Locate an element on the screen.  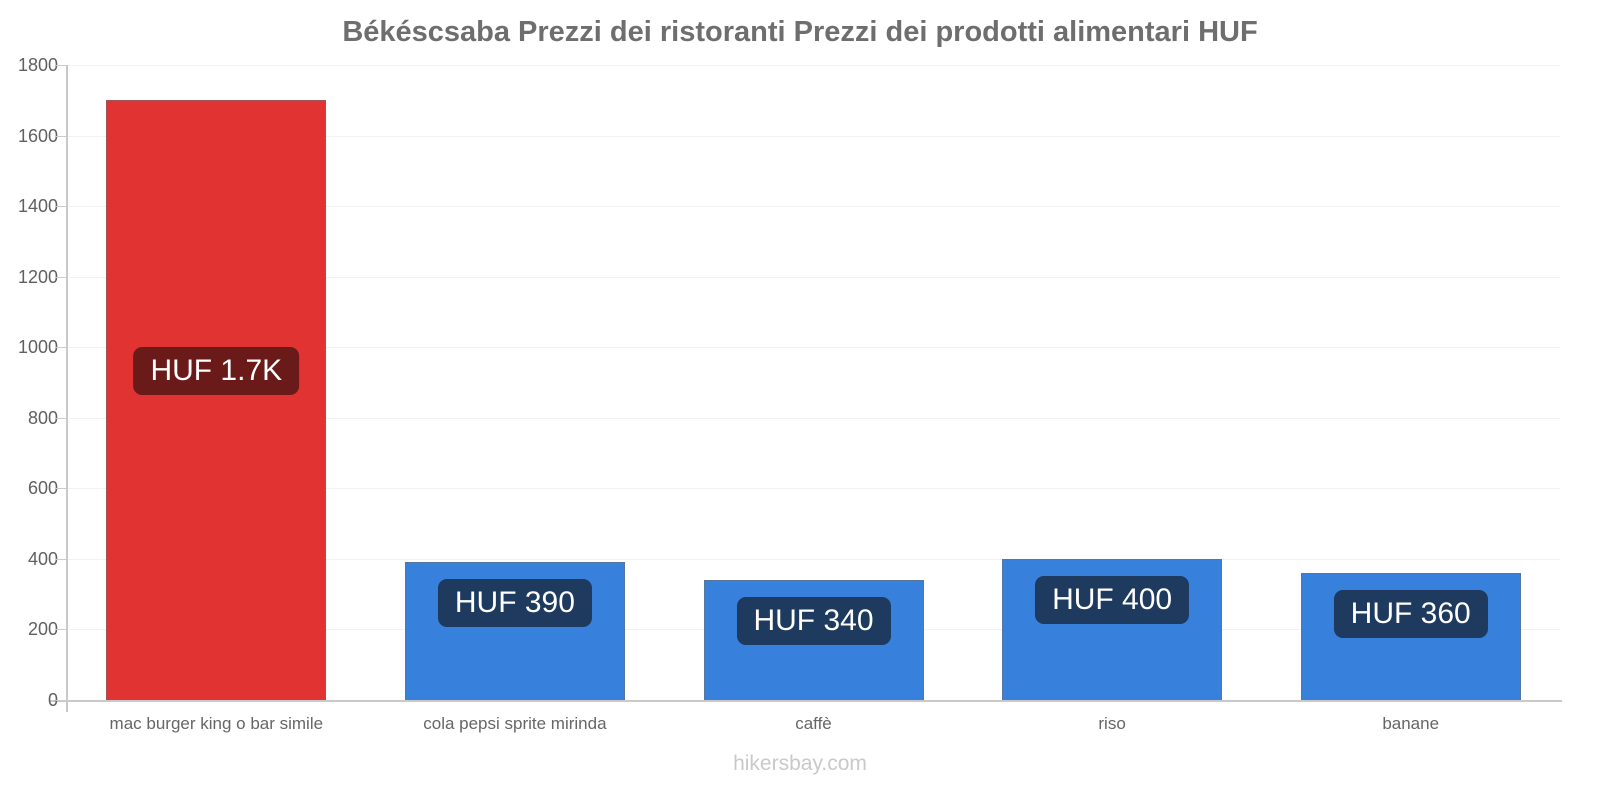
y-axis-line is located at coordinates (67, 388).